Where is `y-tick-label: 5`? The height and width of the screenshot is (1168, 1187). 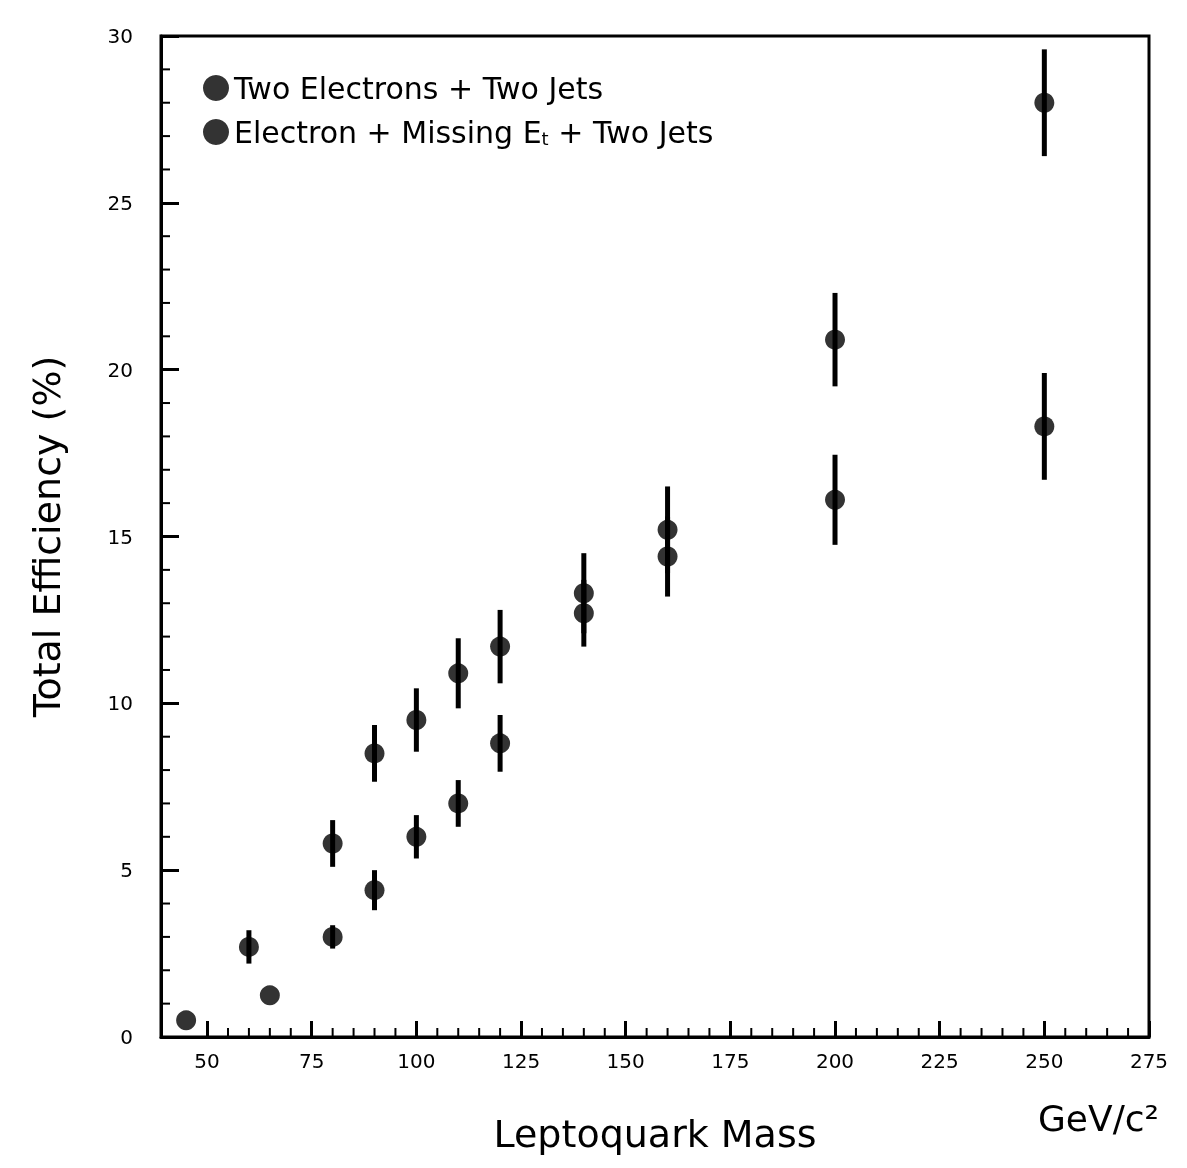 y-tick-label: 5 is located at coordinates (126, 870).